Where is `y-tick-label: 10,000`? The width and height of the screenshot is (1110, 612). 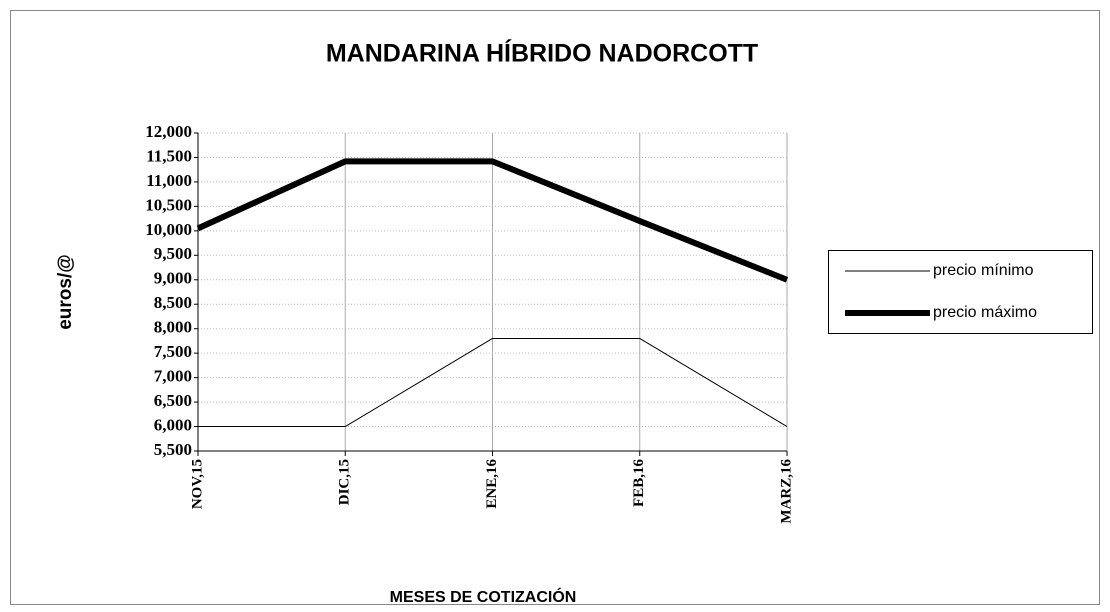
y-tick-label: 10,000 is located at coordinates (168, 229).